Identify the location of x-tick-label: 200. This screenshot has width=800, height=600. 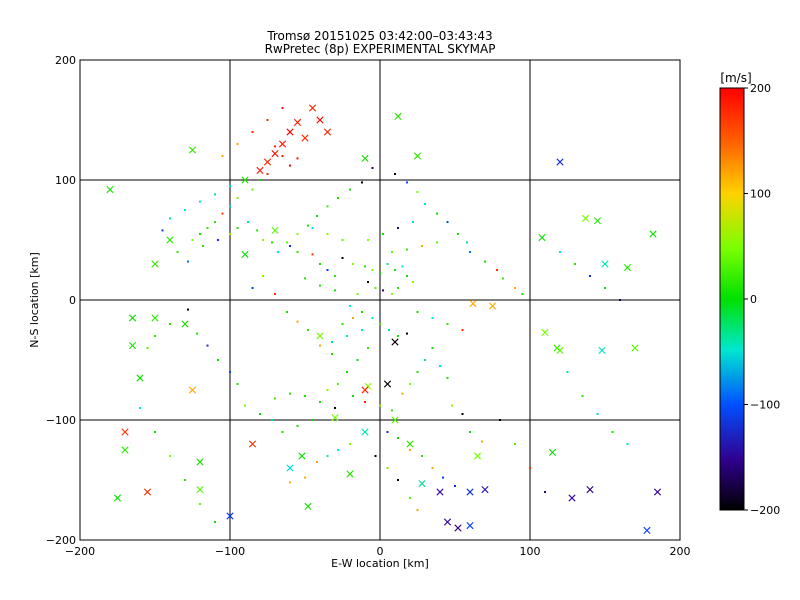
(680, 551).